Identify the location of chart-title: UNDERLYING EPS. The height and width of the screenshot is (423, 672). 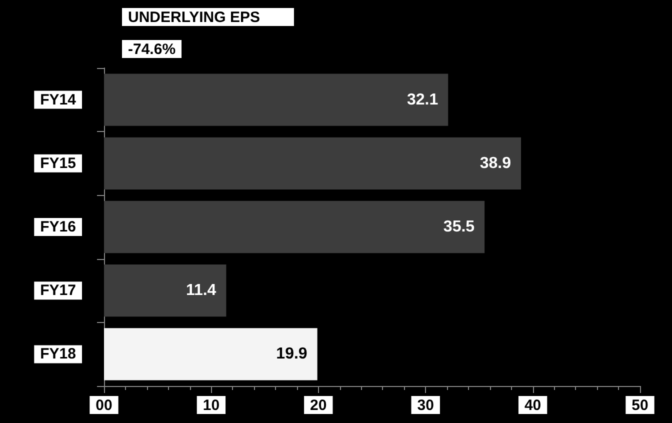
(194, 17).